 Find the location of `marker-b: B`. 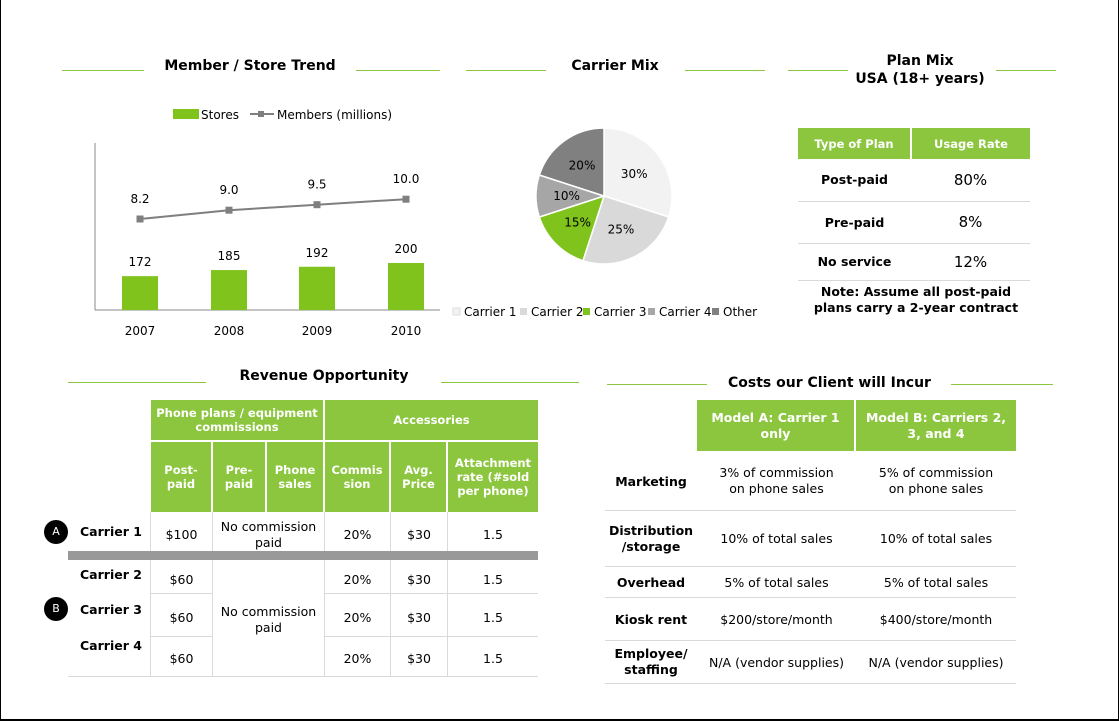

marker-b: B is located at coordinates (56, 609).